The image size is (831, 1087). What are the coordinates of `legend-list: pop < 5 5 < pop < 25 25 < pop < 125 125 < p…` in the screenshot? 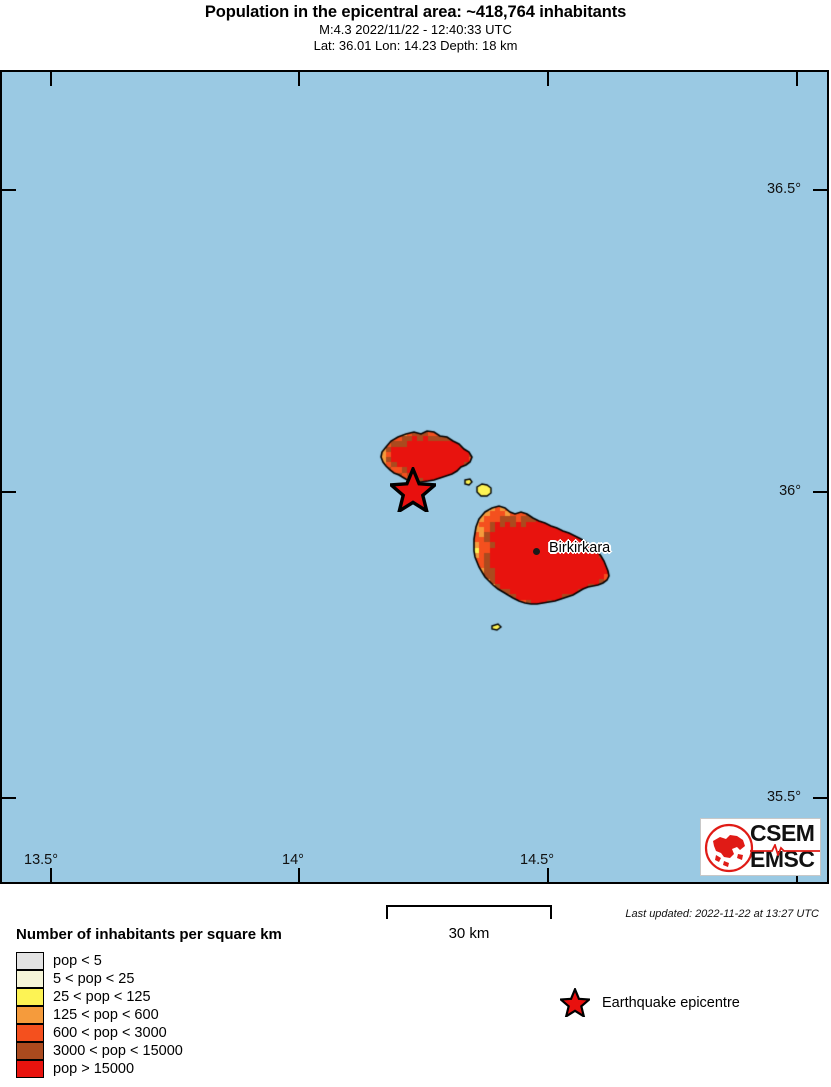 It's located at (99, 1015).